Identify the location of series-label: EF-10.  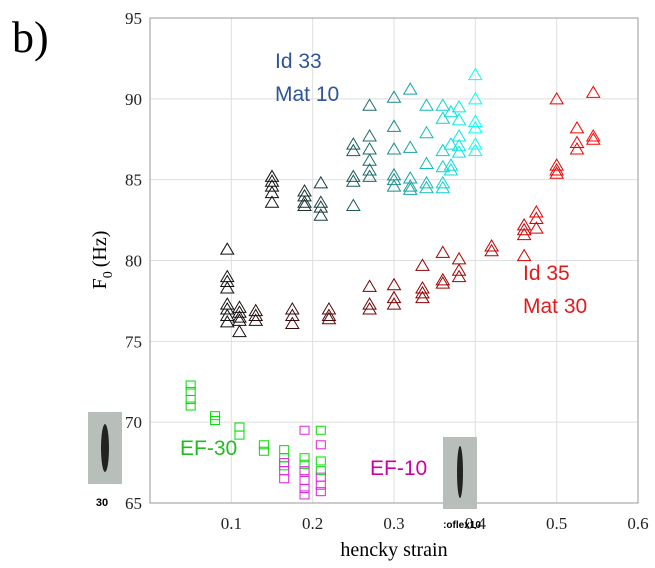
(398, 468).